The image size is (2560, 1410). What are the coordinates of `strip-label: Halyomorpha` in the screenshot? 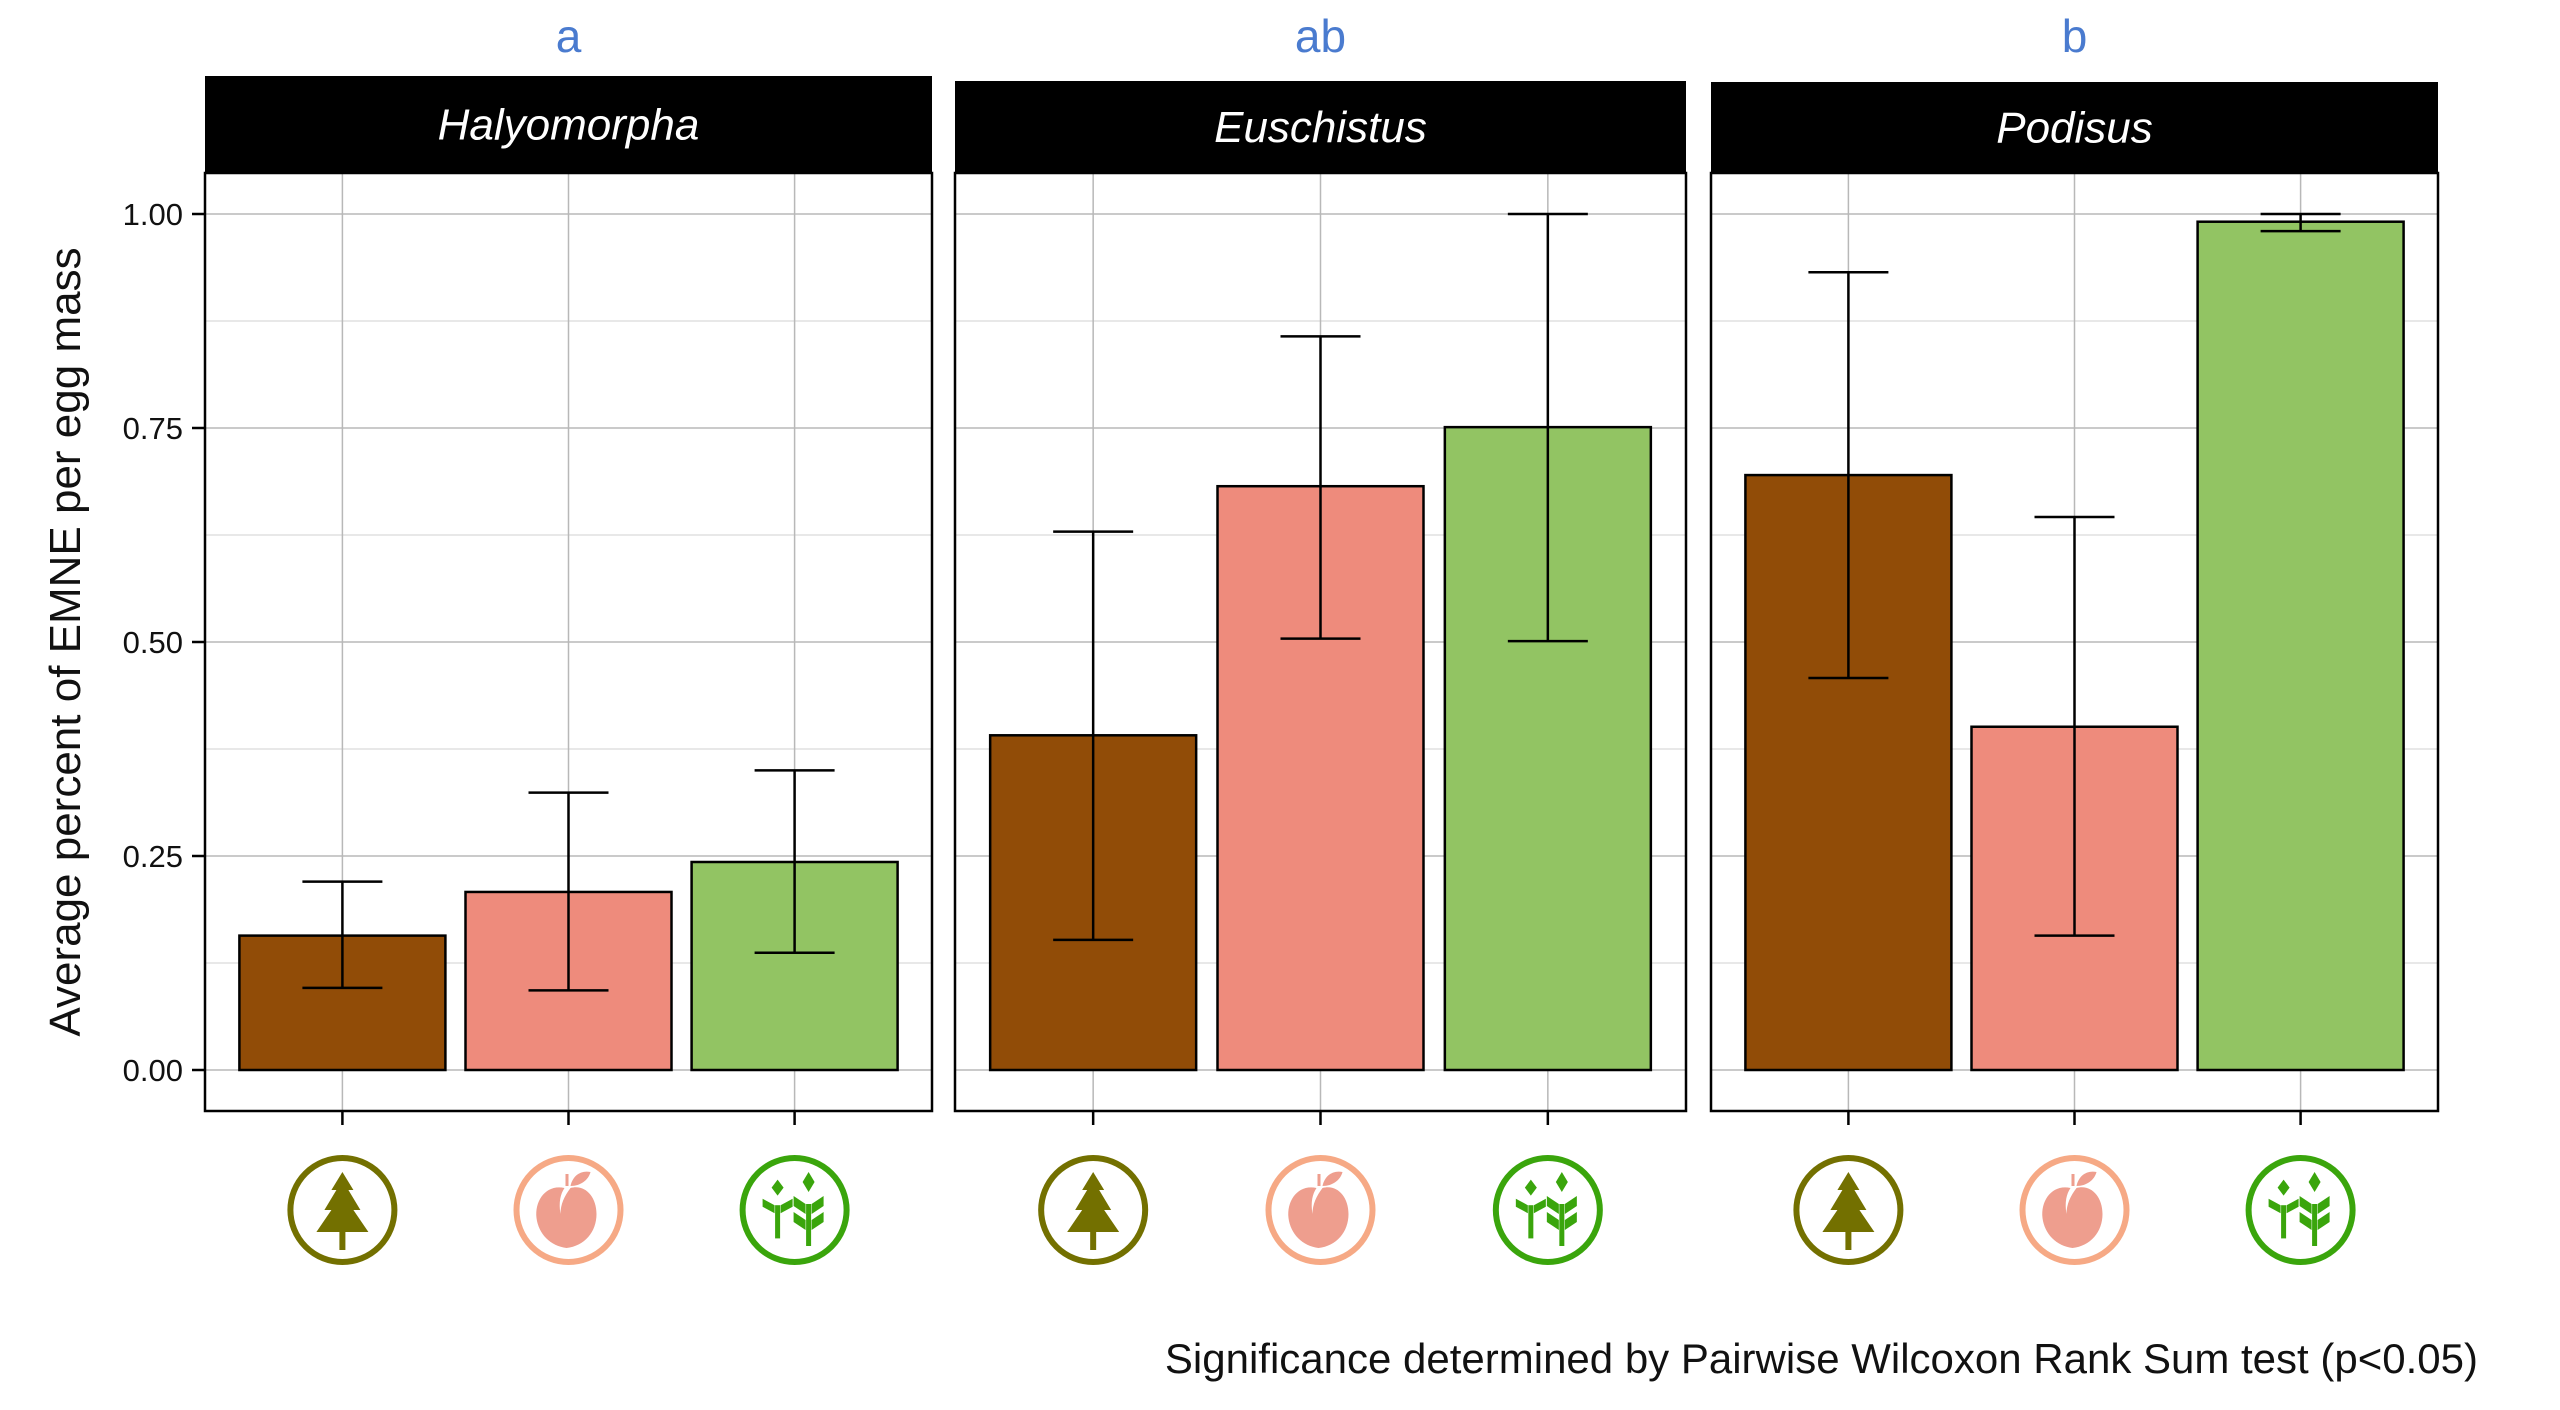 It's located at (569, 125).